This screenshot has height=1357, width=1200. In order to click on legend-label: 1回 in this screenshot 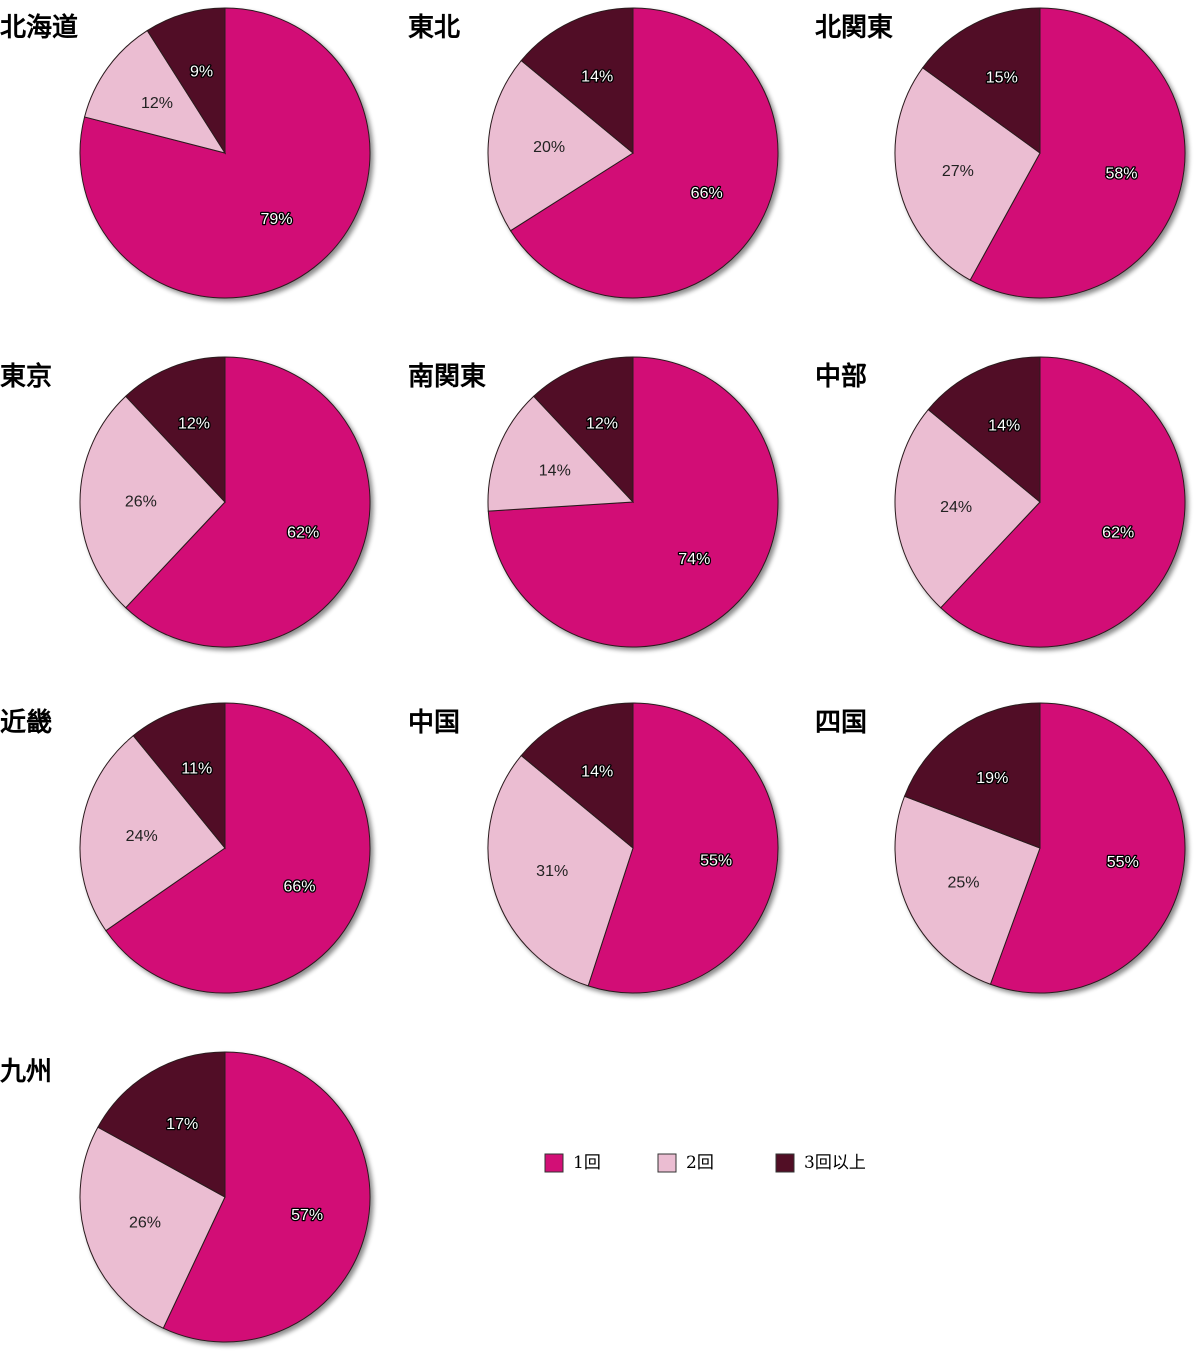, I will do `click(587, 1163)`.